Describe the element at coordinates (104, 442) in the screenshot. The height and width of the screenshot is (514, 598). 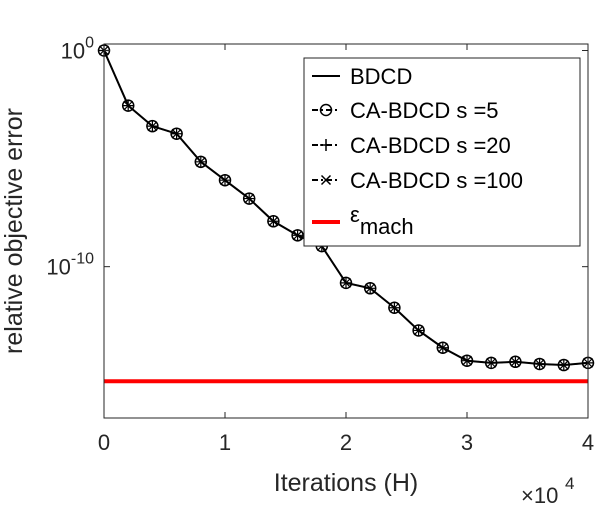
I see `x-tick-label: 0` at that location.